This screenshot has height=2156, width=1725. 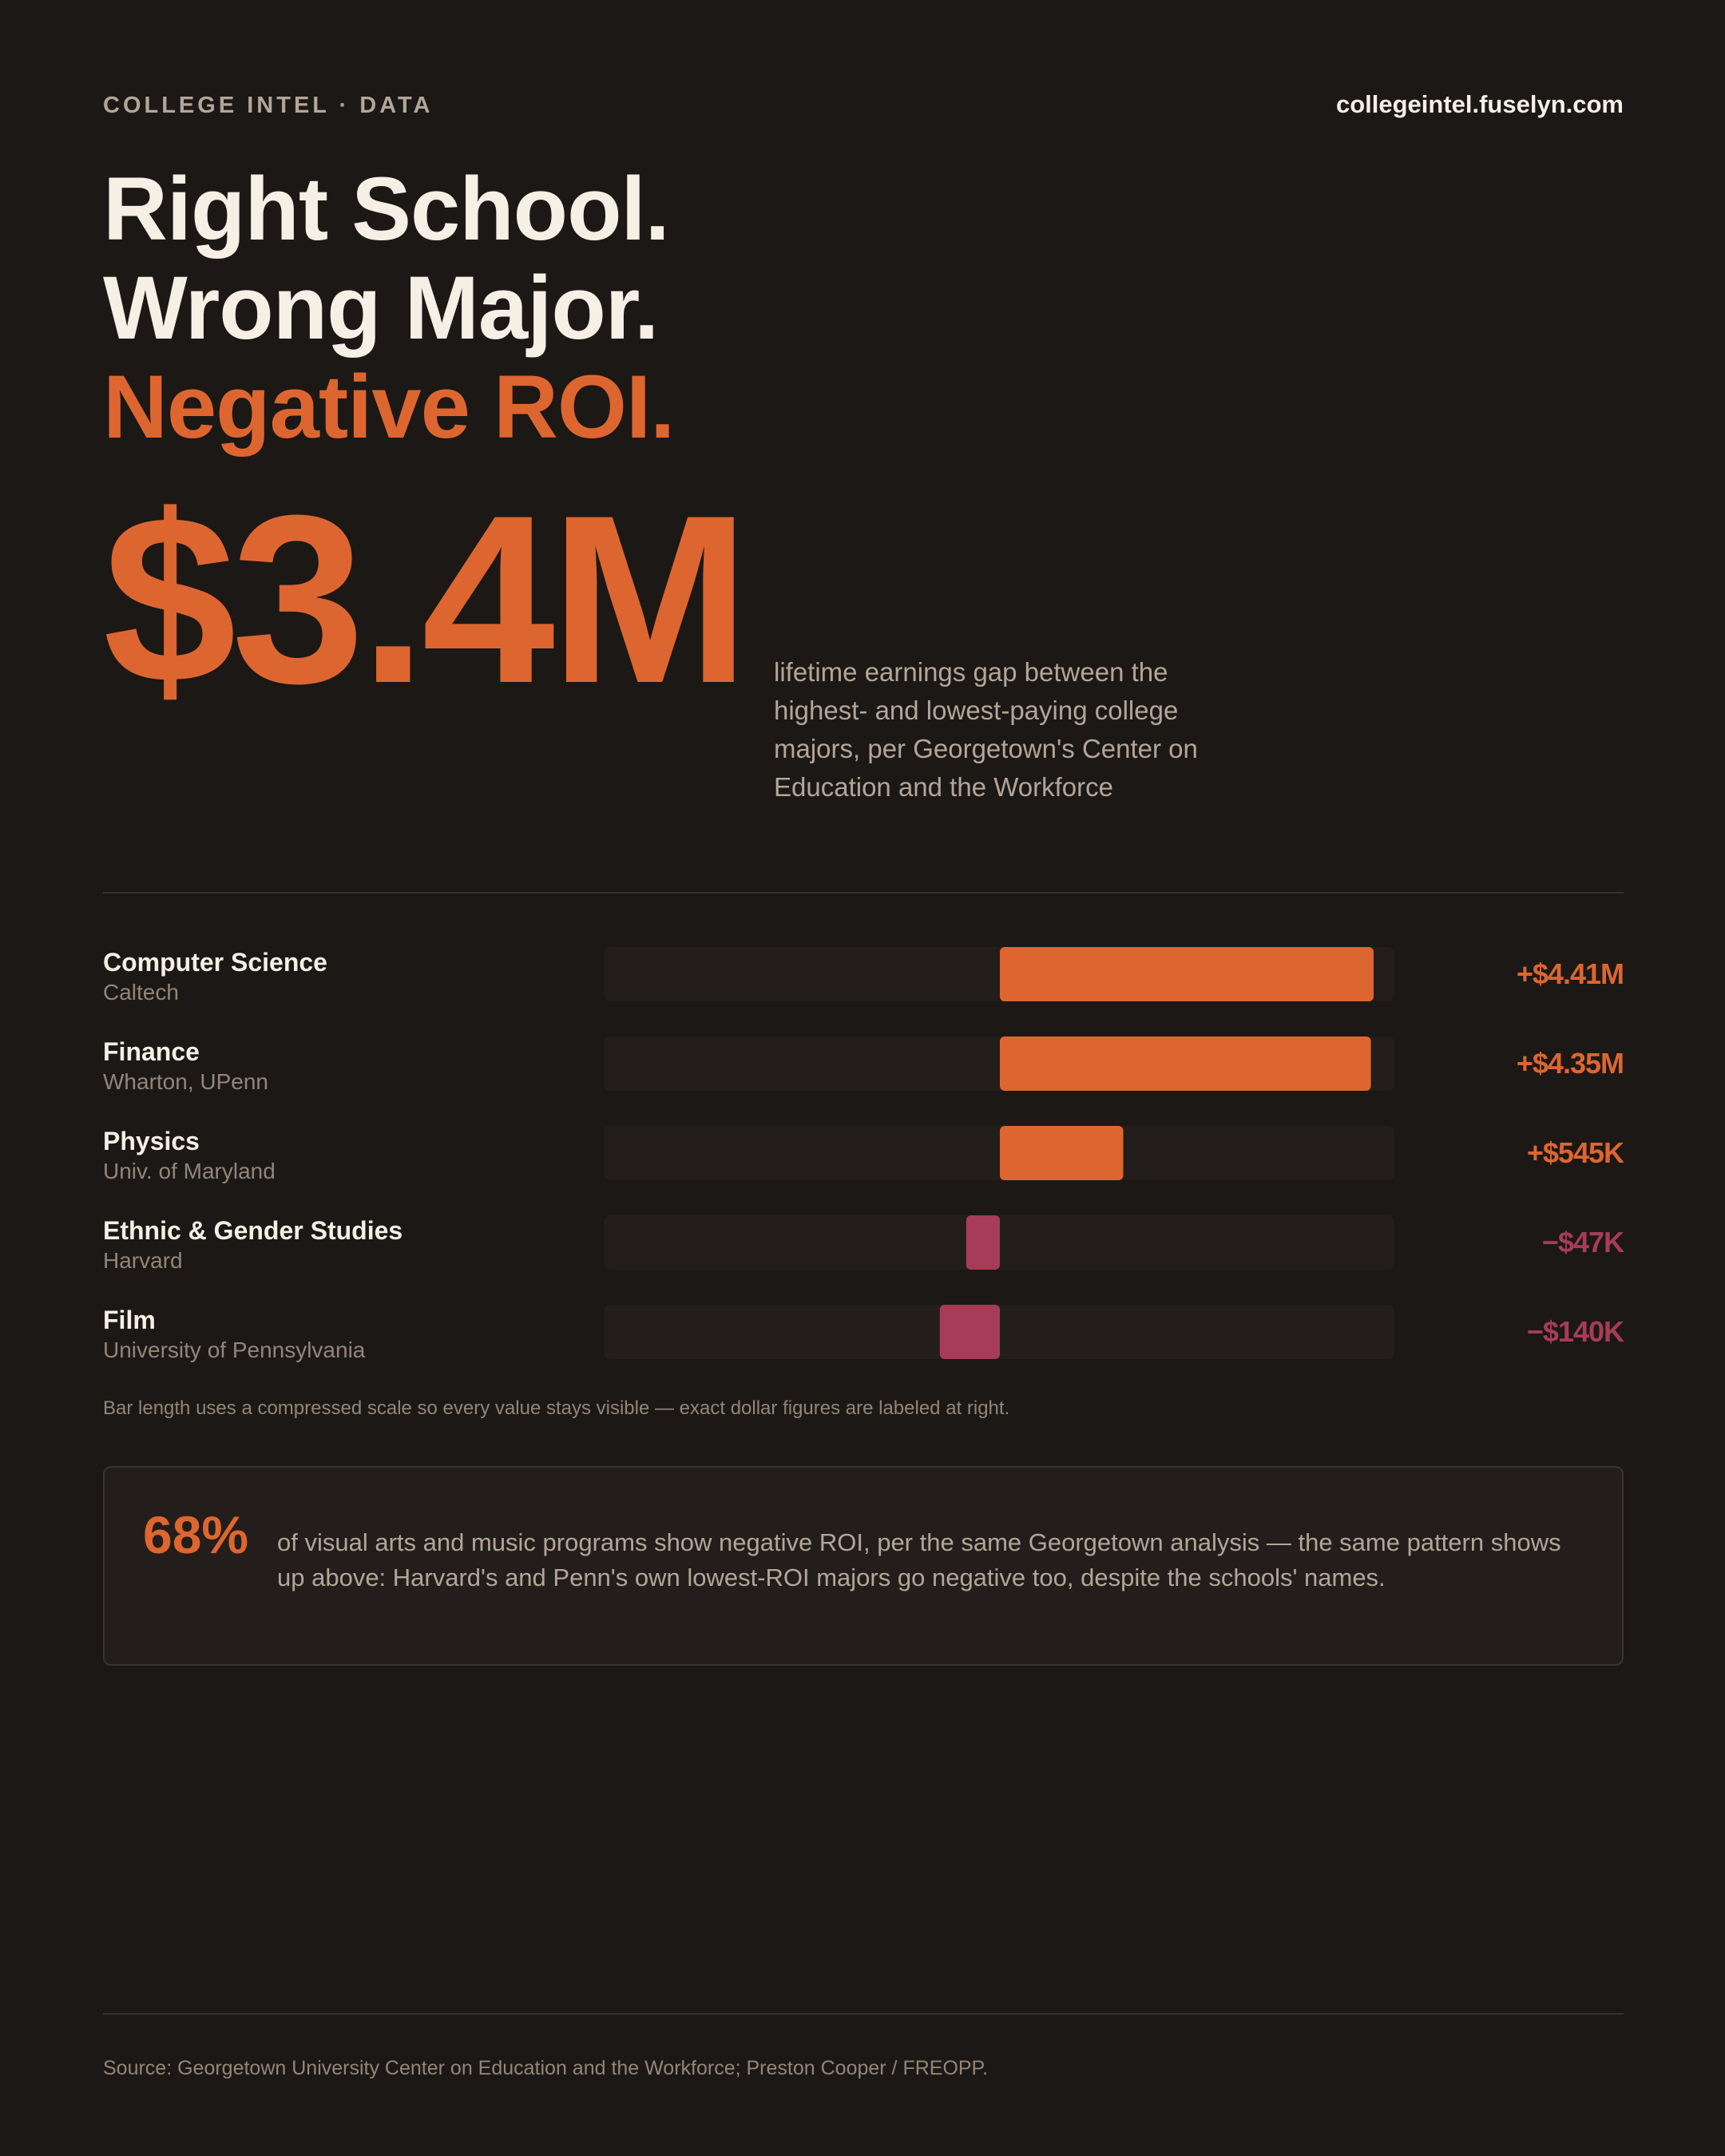 What do you see at coordinates (143, 1260) in the screenshot?
I see `school-name: Harvard` at bounding box center [143, 1260].